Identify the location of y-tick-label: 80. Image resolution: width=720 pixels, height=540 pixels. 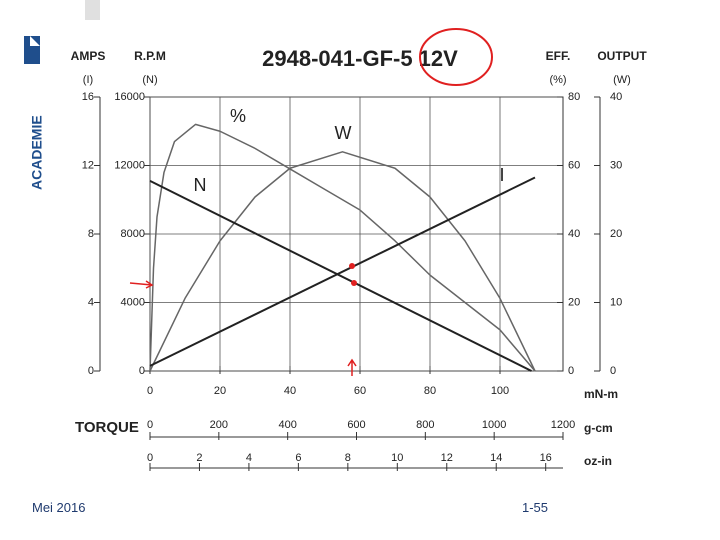
(574, 97).